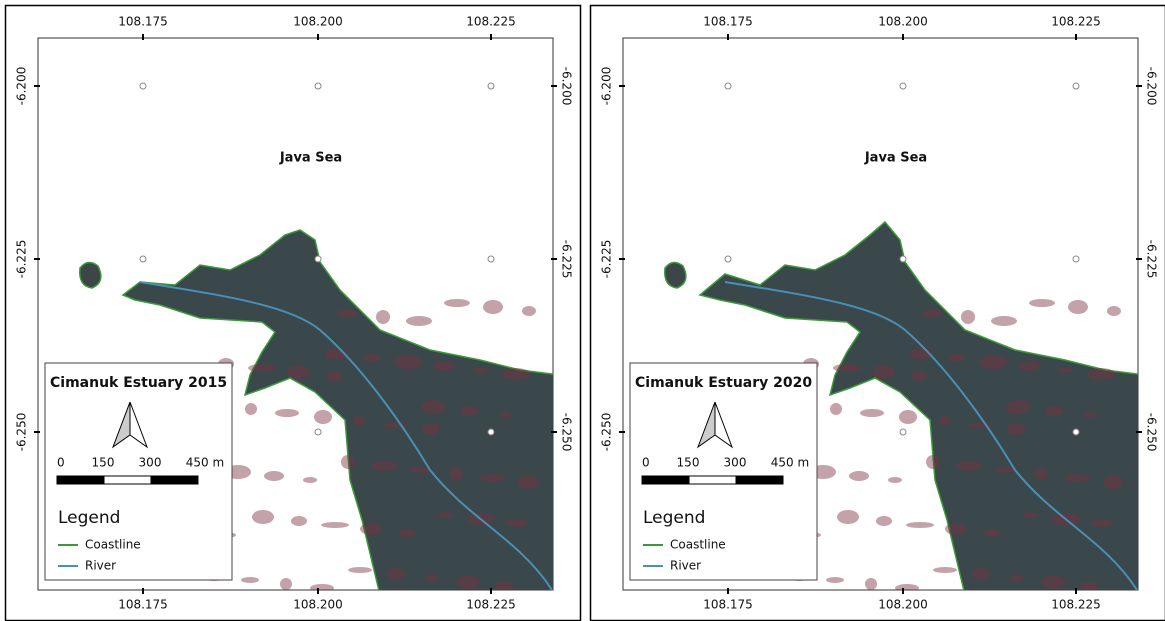  What do you see at coordinates (607, 432) in the screenshot?
I see `y-tick-label: -6.250` at bounding box center [607, 432].